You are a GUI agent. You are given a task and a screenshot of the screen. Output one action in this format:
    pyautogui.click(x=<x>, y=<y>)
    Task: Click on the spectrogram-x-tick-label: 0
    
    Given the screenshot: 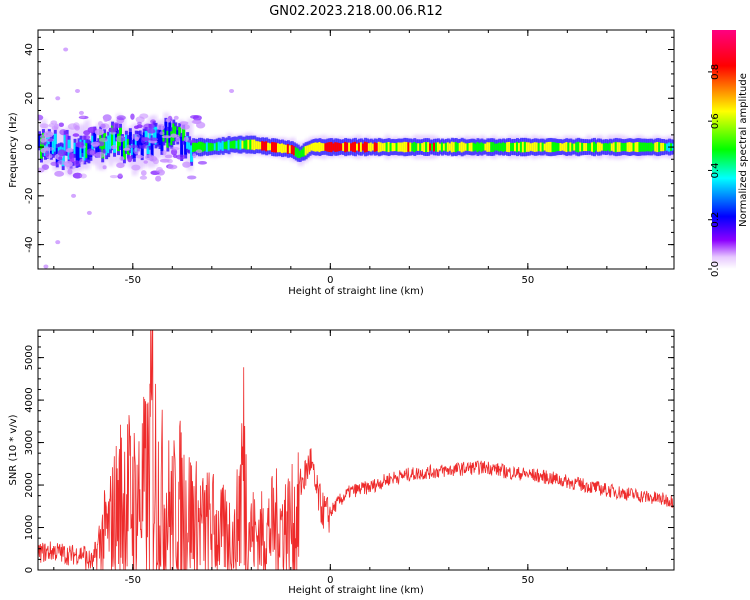 What is the action you would take?
    pyautogui.click(x=330, y=280)
    